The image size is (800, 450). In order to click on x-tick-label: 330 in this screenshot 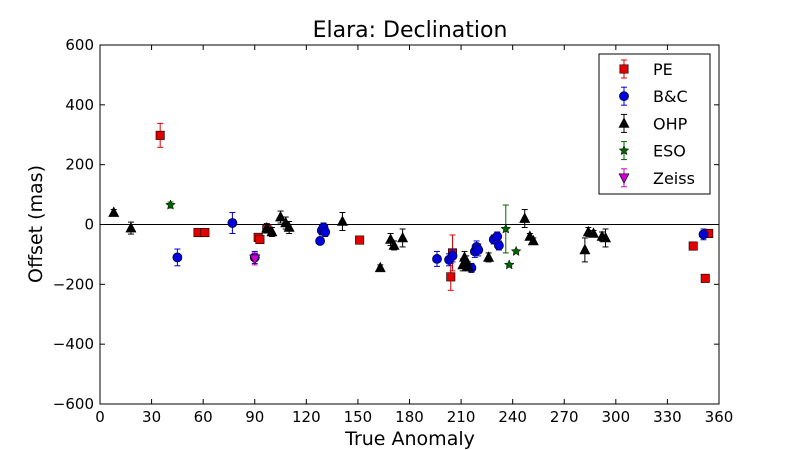, I will do `click(667, 417)`.